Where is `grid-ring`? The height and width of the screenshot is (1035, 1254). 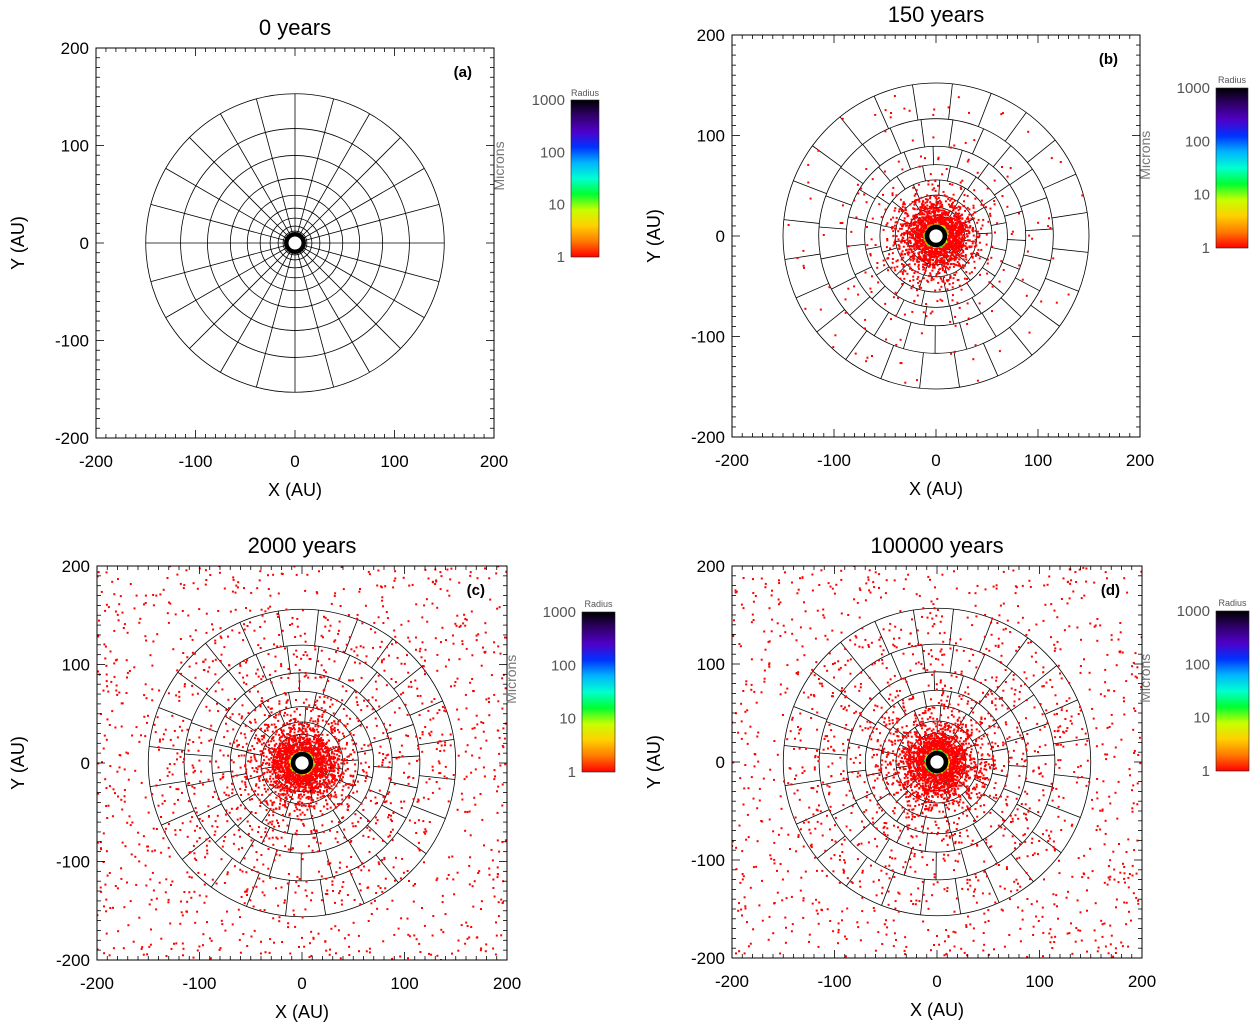 grid-ring is located at coordinates (302, 763).